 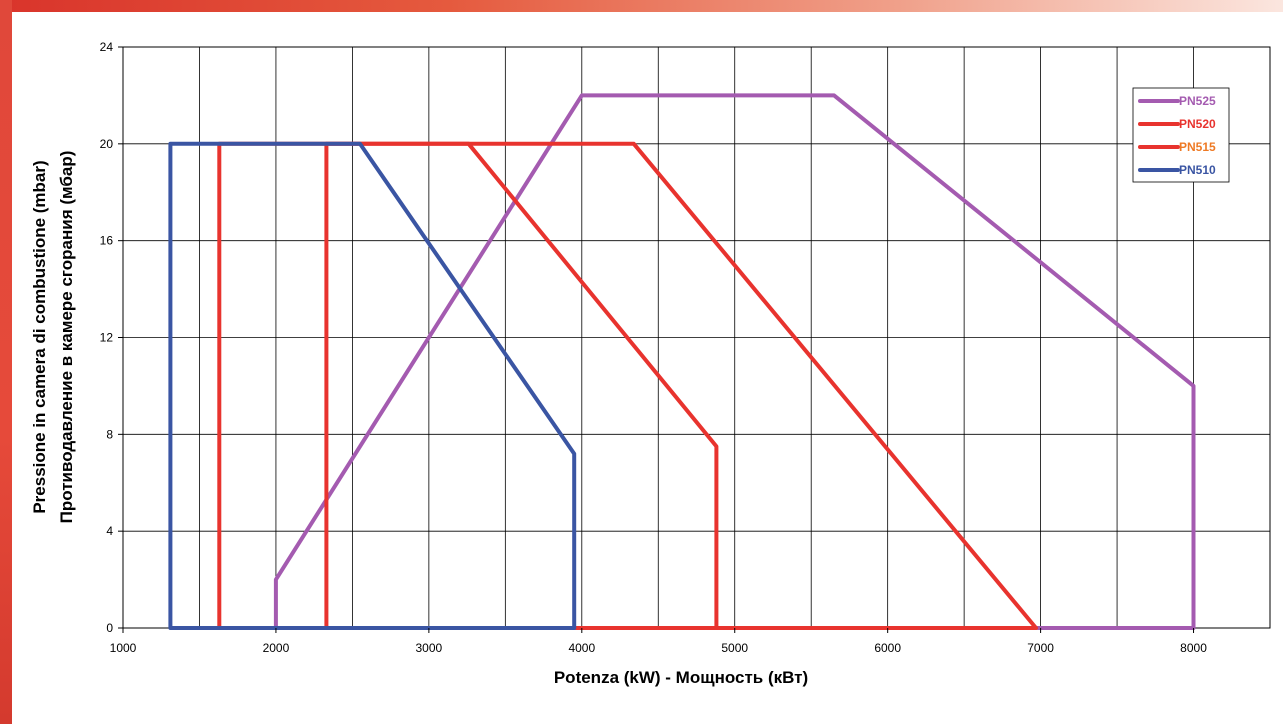 I want to click on x-tick-label: 2000, so click(x=276, y=648).